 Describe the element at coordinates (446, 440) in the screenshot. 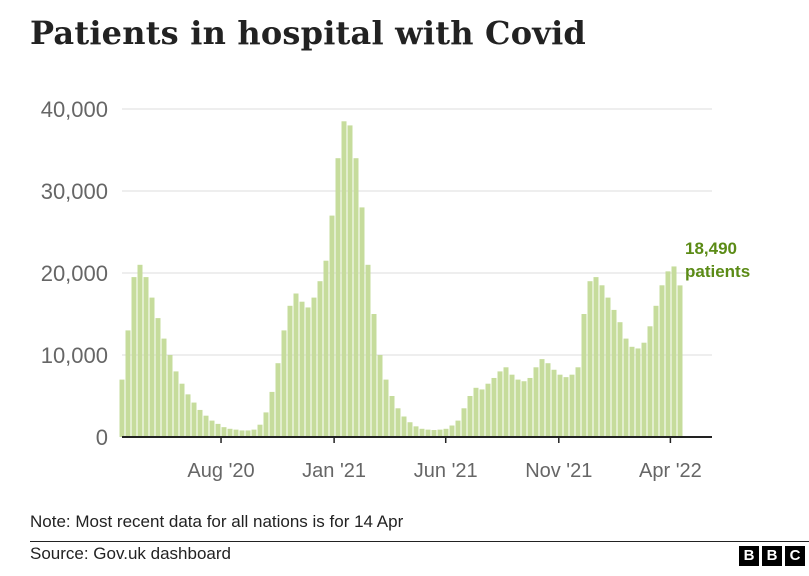

I see `x-axis-ticks` at that location.